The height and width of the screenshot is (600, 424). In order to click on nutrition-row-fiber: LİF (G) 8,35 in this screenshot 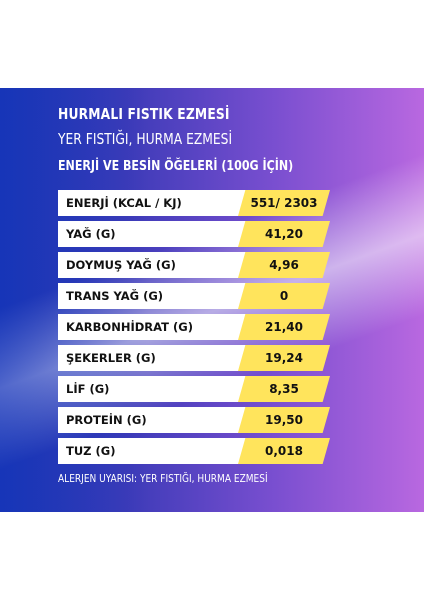, I will do `click(194, 389)`.